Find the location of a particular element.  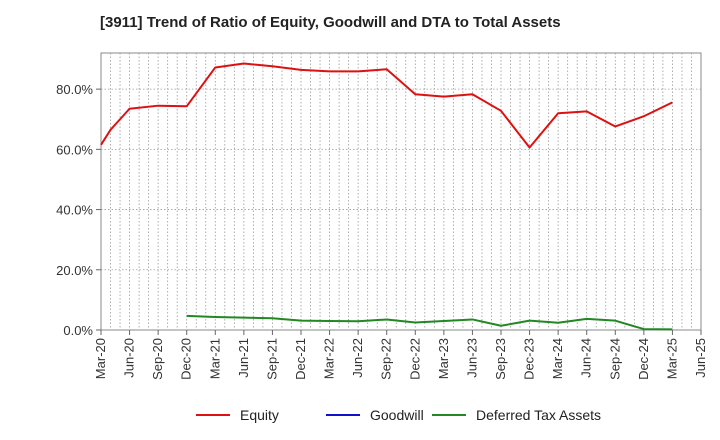

x-tick-label: Dec-20 is located at coordinates (186, 359).